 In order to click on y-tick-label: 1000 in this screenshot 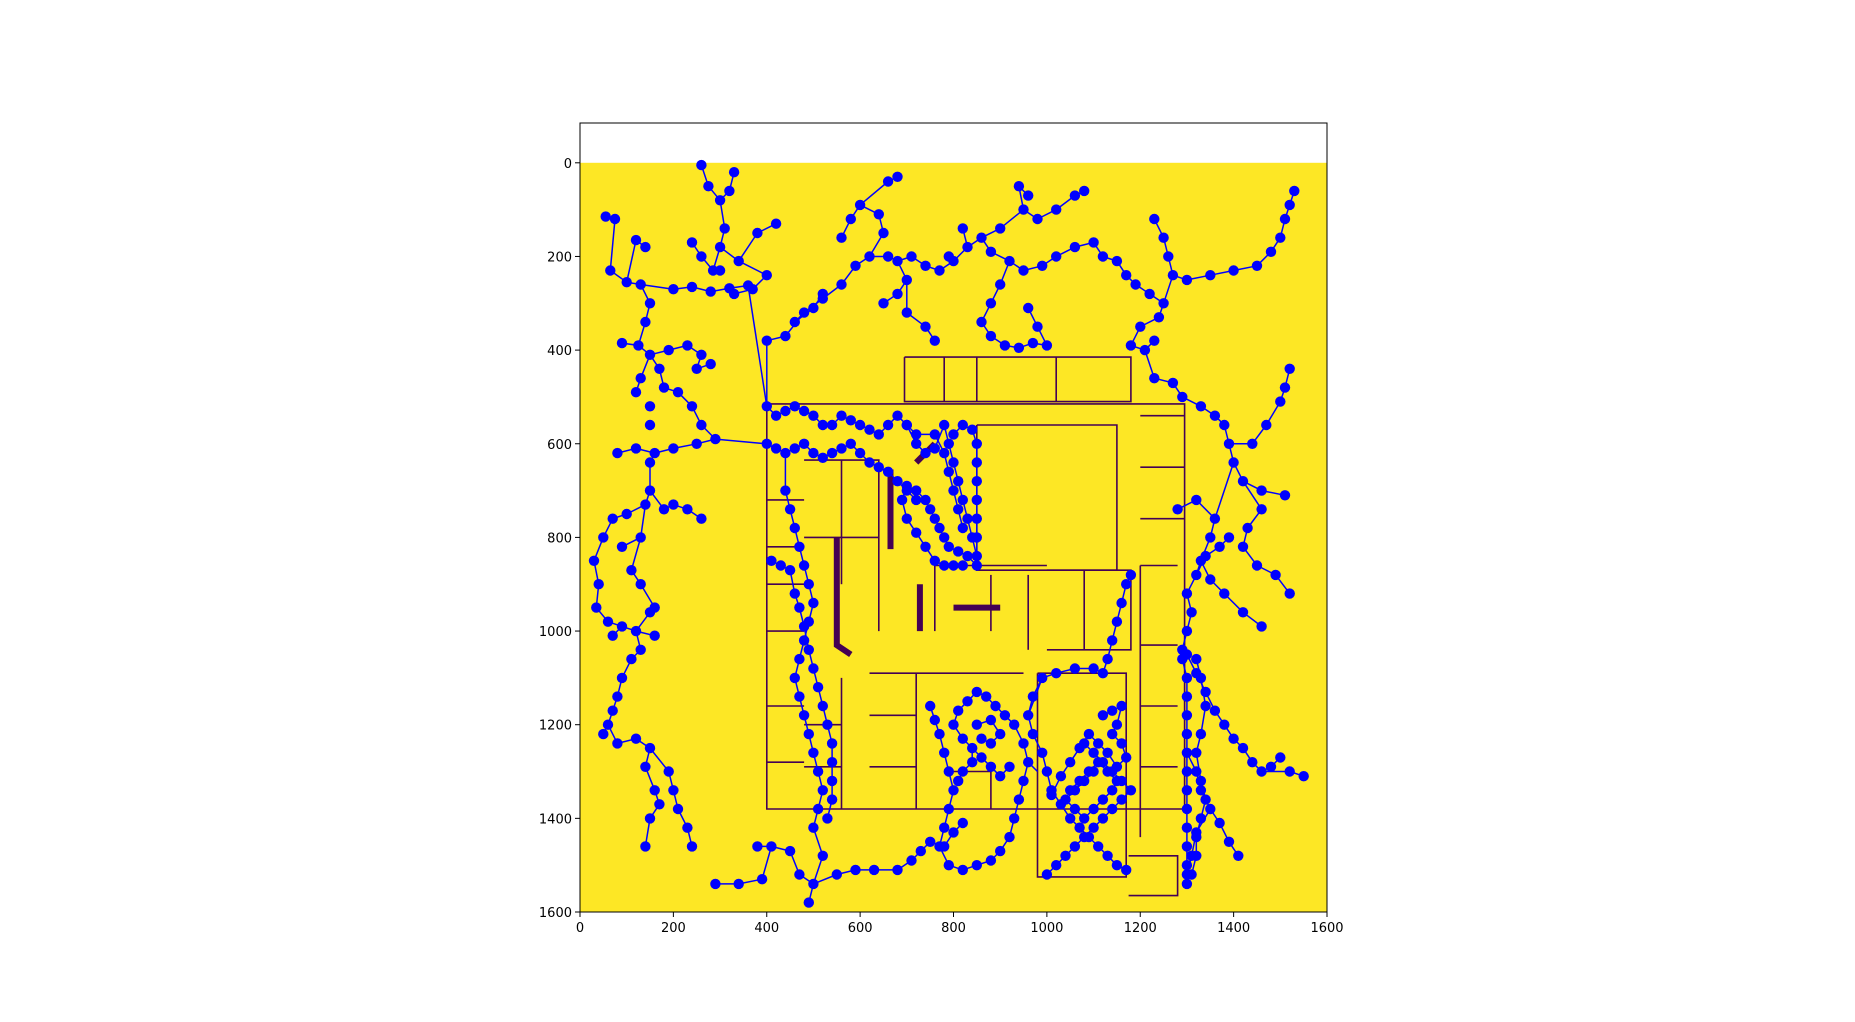, I will do `click(555, 632)`.